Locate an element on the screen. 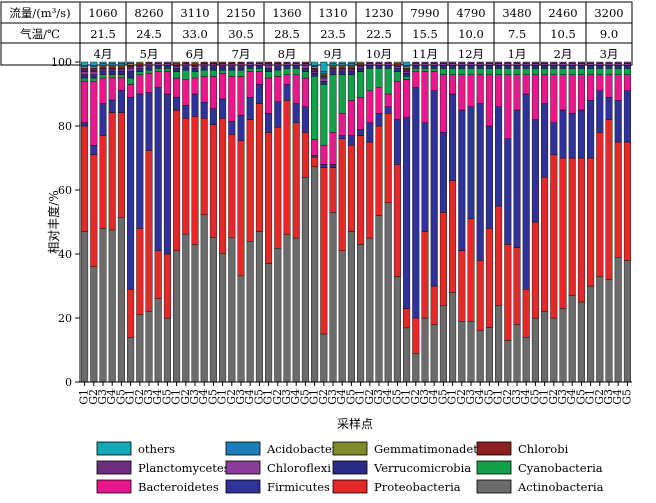 This screenshot has height=503, width=656. legend-item: Verrucomicrobia is located at coordinates (401, 467).